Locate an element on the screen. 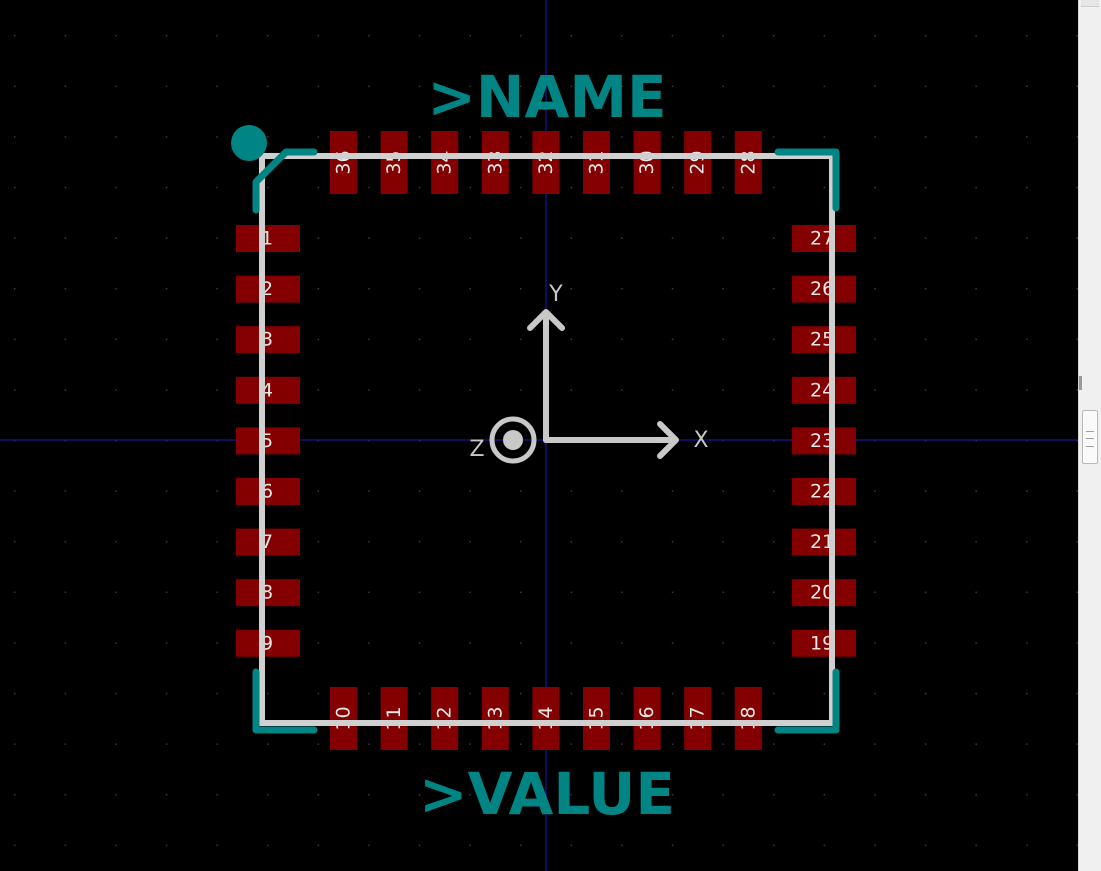 Image resolution: width=1101 pixels, height=871 pixels. pad-label-23: 23 is located at coordinates (822, 441).